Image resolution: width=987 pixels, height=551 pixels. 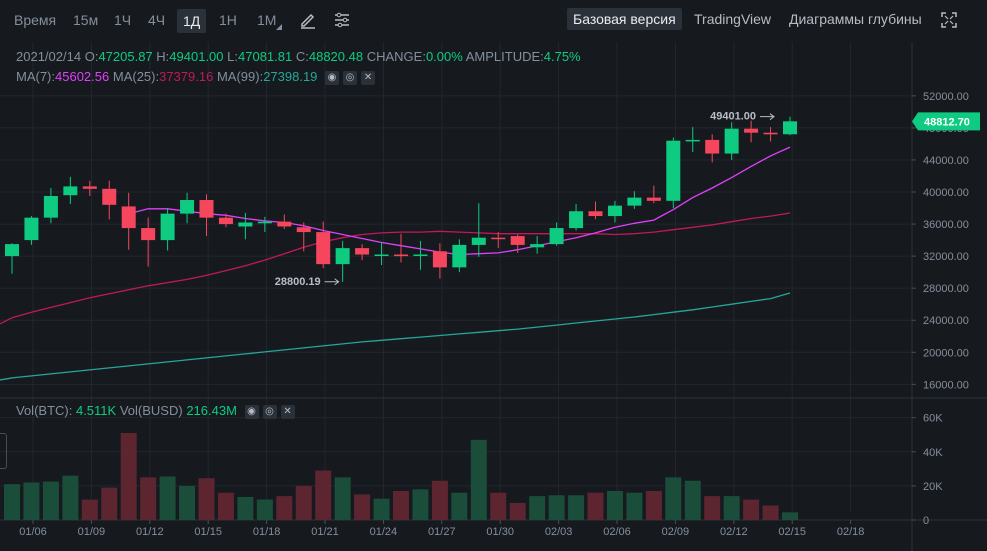 What do you see at coordinates (855, 19) in the screenshot?
I see `view-depth: Диаграммы глубины` at bounding box center [855, 19].